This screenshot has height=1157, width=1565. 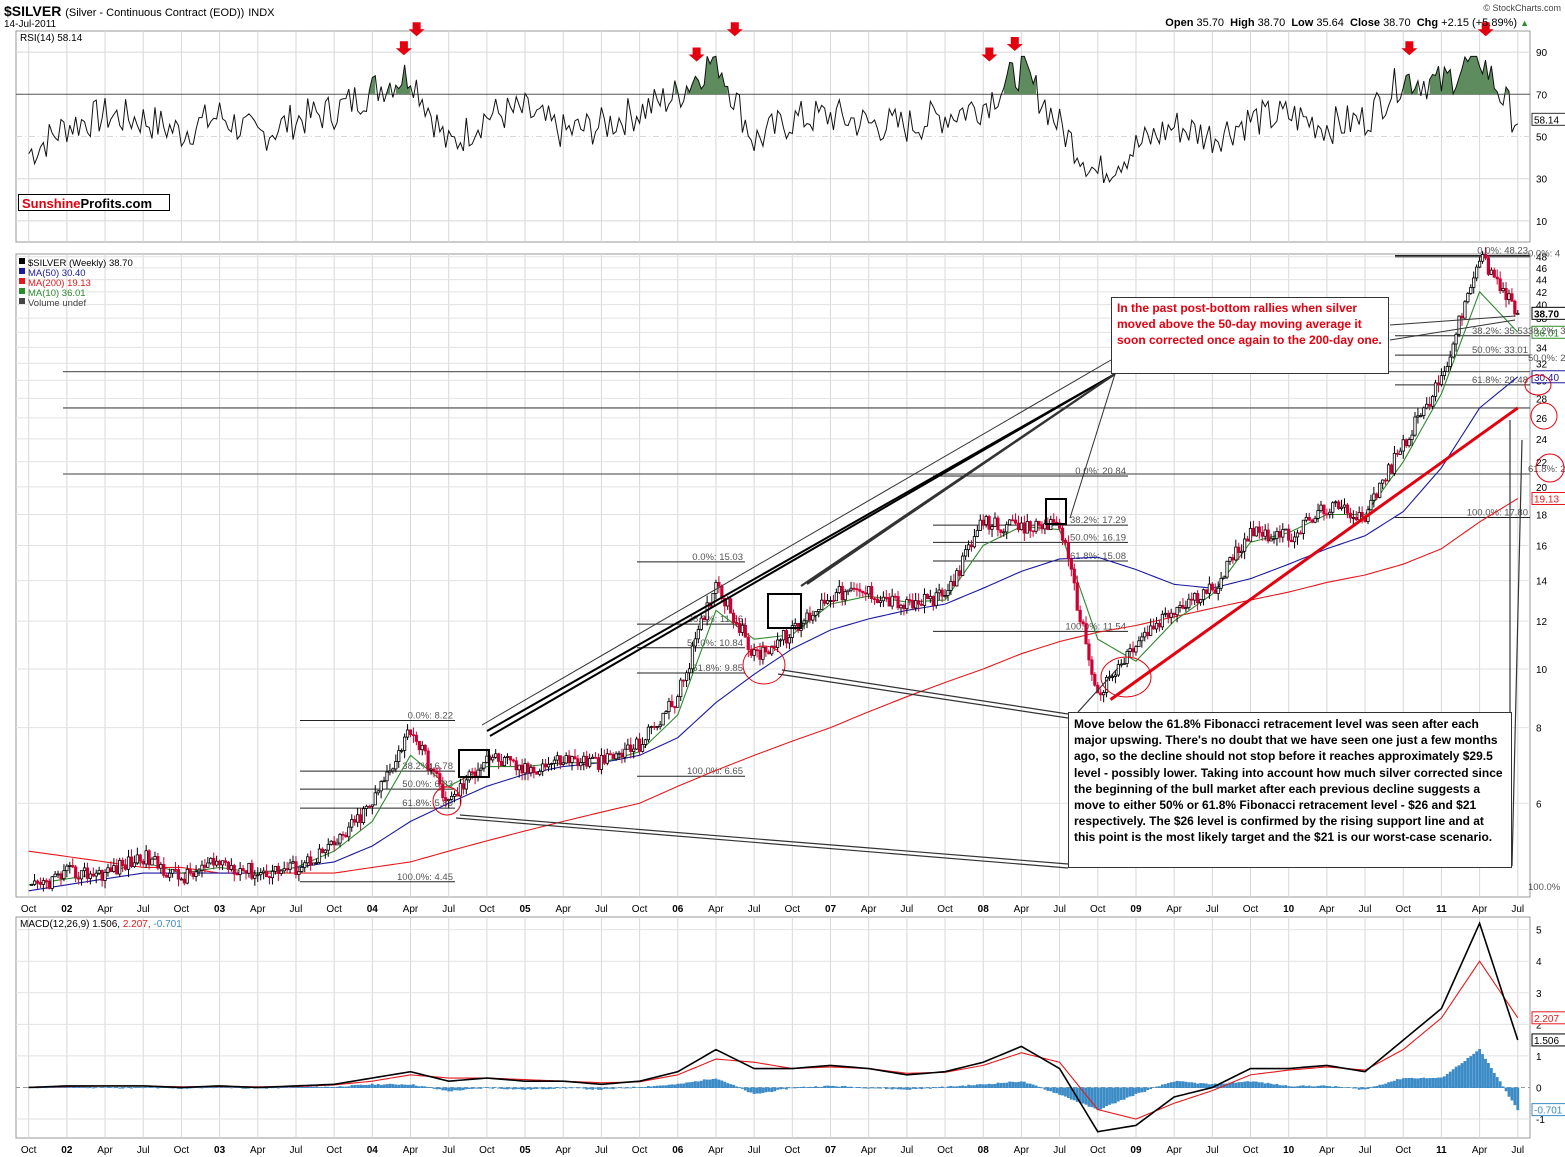 What do you see at coordinates (1542, 622) in the screenshot?
I see `price-tick-label: 12` at bounding box center [1542, 622].